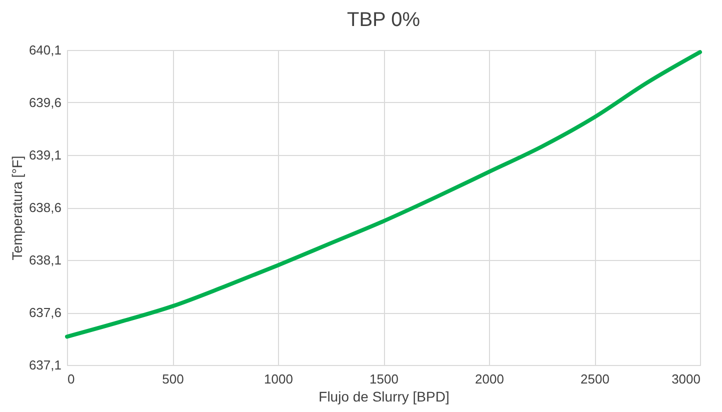 This screenshot has height=412, width=722. I want to click on y-tick-label: 639,1, so click(45, 155).